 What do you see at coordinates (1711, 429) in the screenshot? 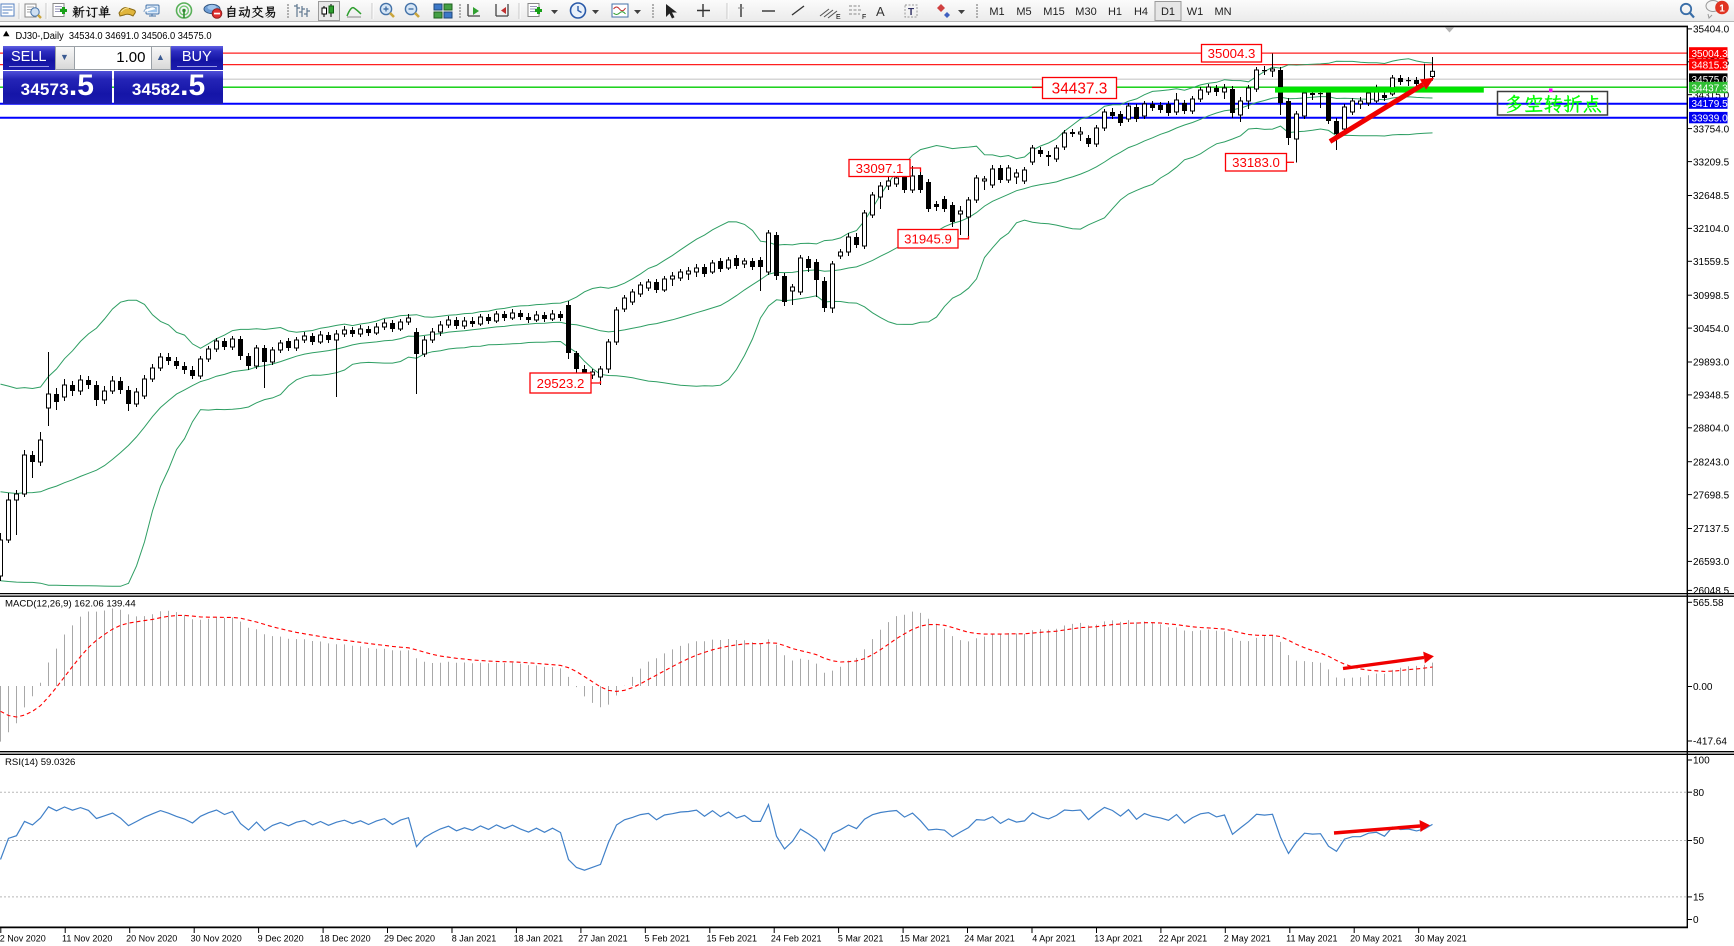
I see `svg-text: 28804.0` at bounding box center [1711, 429].